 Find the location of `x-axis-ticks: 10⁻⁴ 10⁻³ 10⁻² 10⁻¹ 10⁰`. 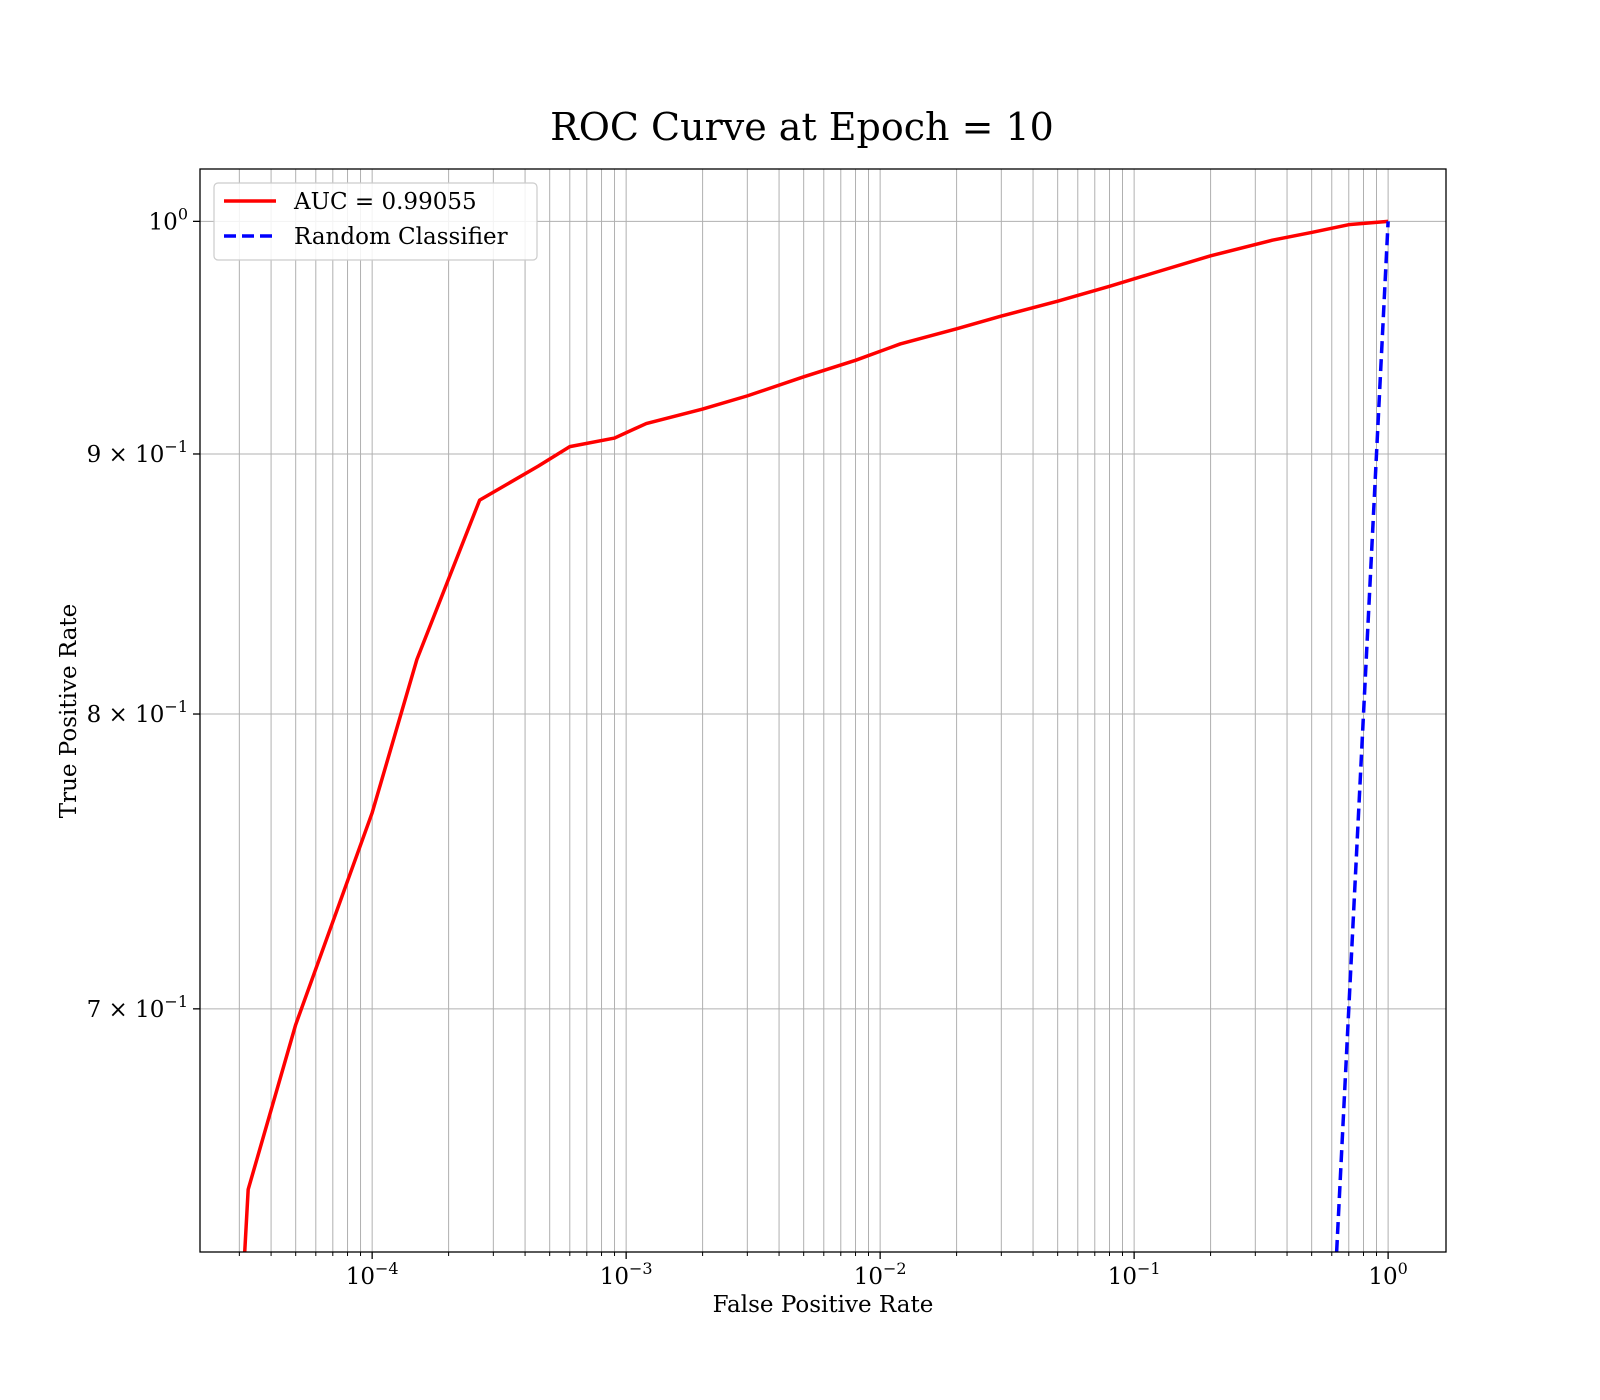

x-axis-ticks: 10⁻⁴ 10⁻³ 10⁻² 10⁻¹ 10⁰ is located at coordinates (823, 1271).